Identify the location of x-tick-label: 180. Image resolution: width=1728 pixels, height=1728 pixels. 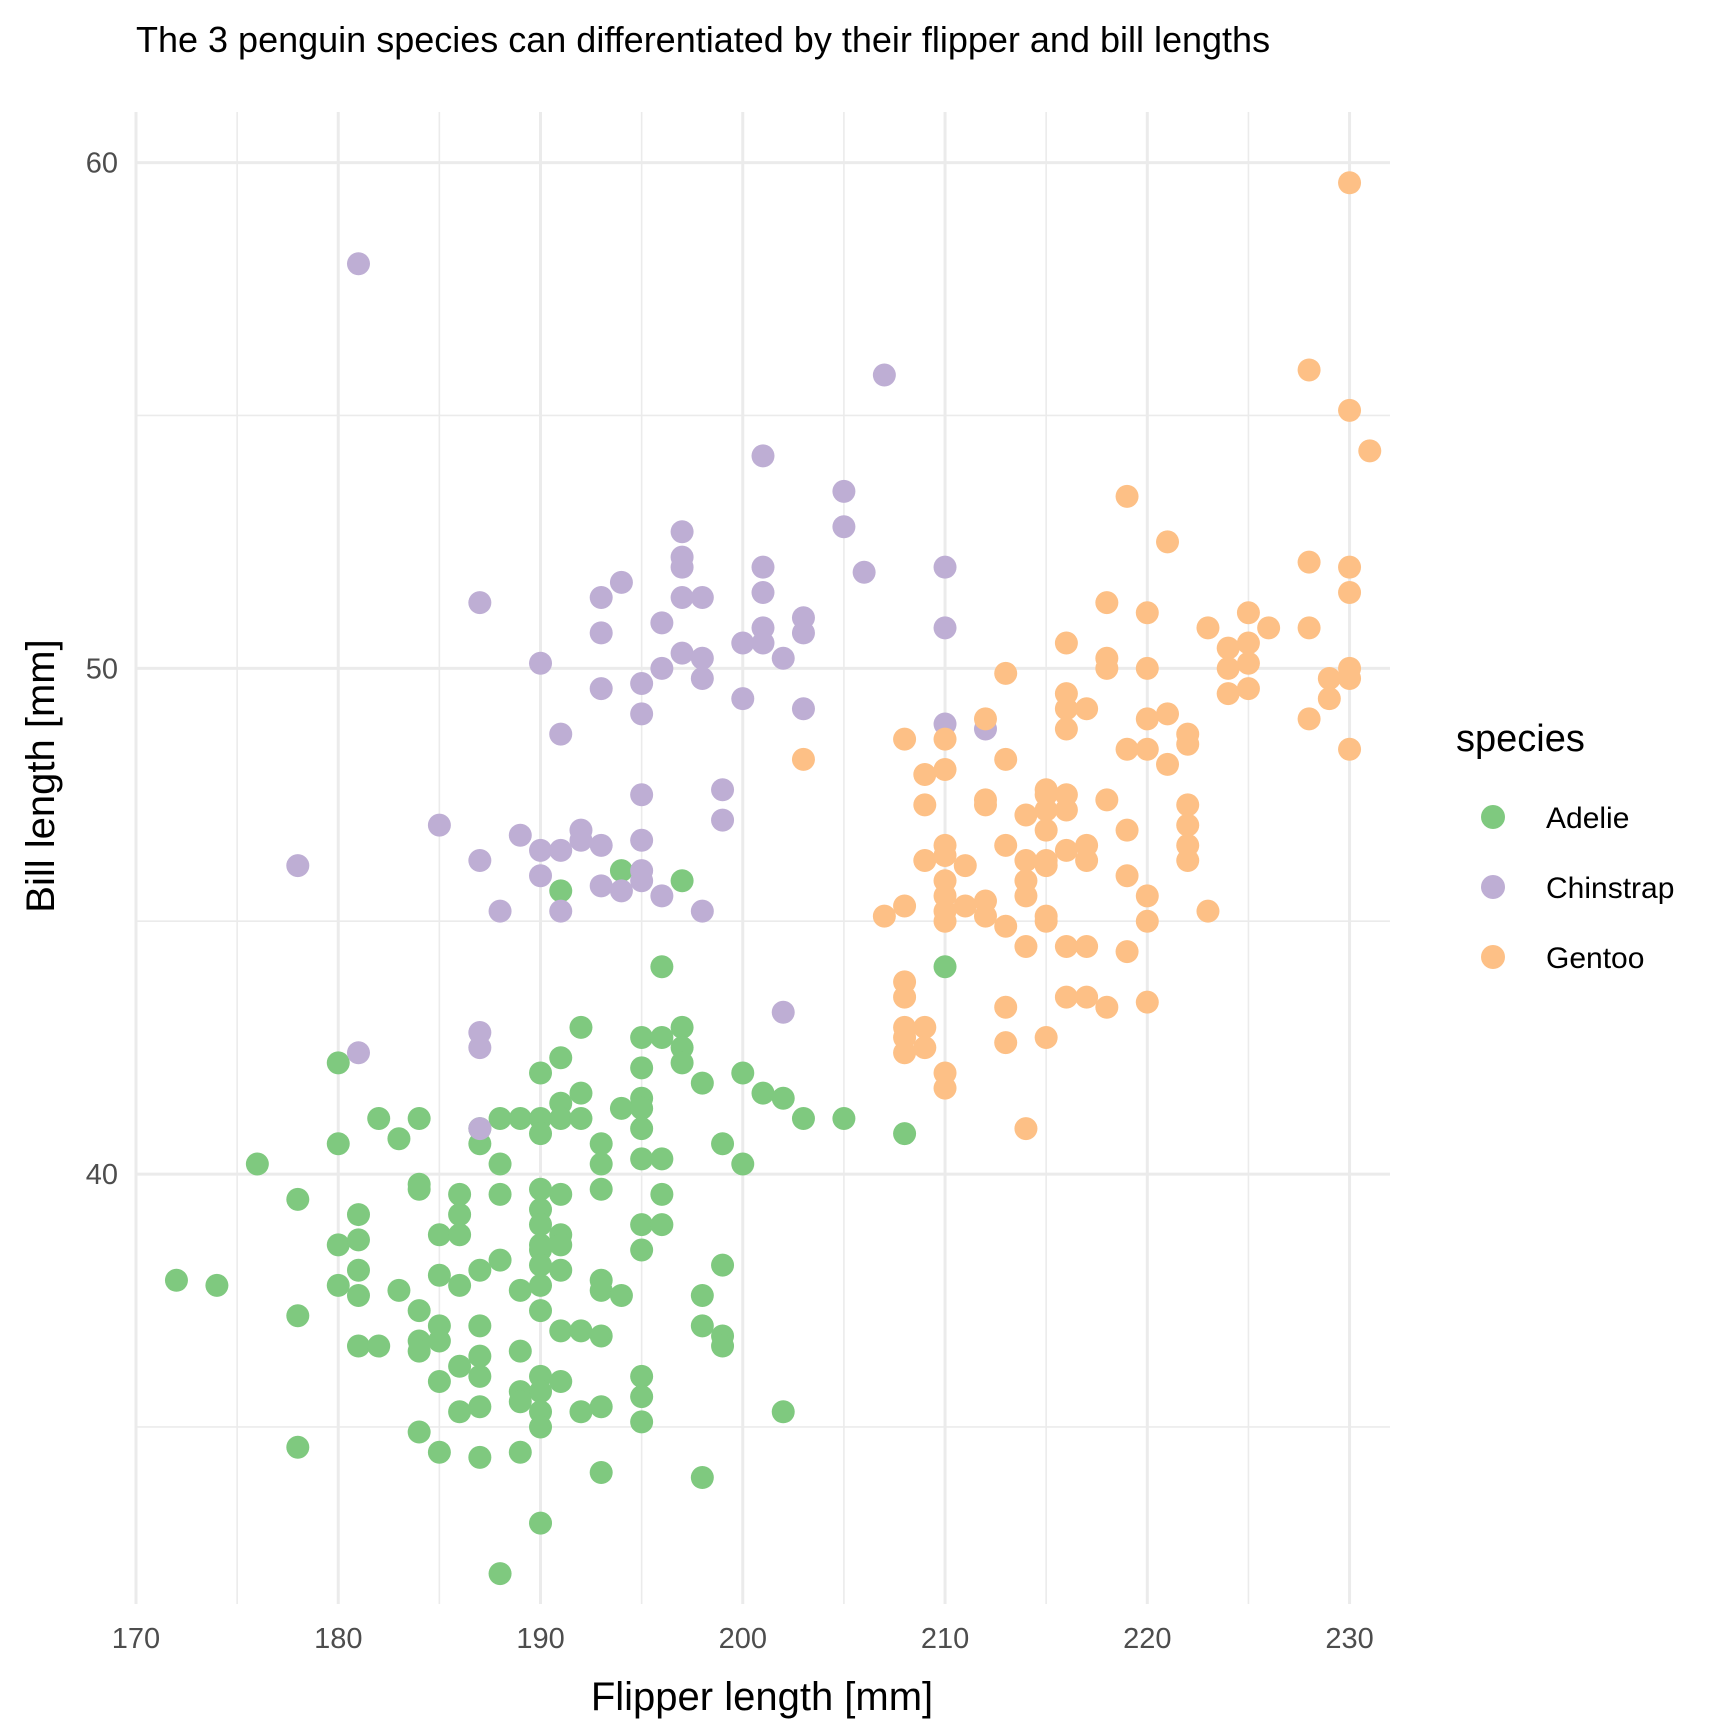
(338, 1639).